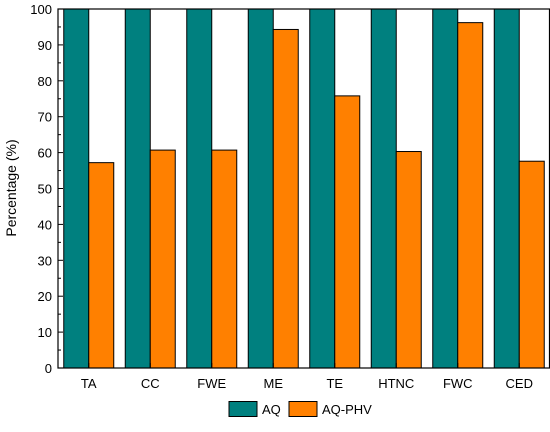 Image resolution: width=550 pixels, height=432 pixels. Describe the element at coordinates (334, 383) in the screenshot. I see `x-tick-label-te: TE` at that location.